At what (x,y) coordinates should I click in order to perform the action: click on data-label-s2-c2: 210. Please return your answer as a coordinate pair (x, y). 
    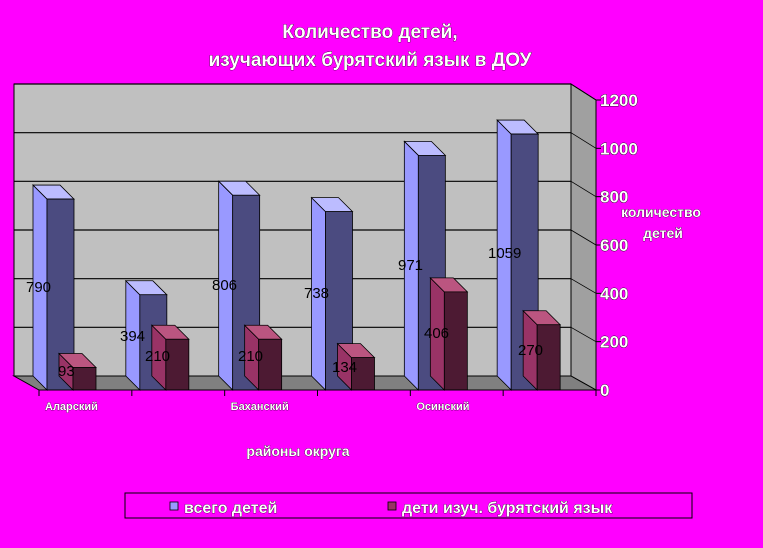
    Looking at the image, I should click on (157, 356).